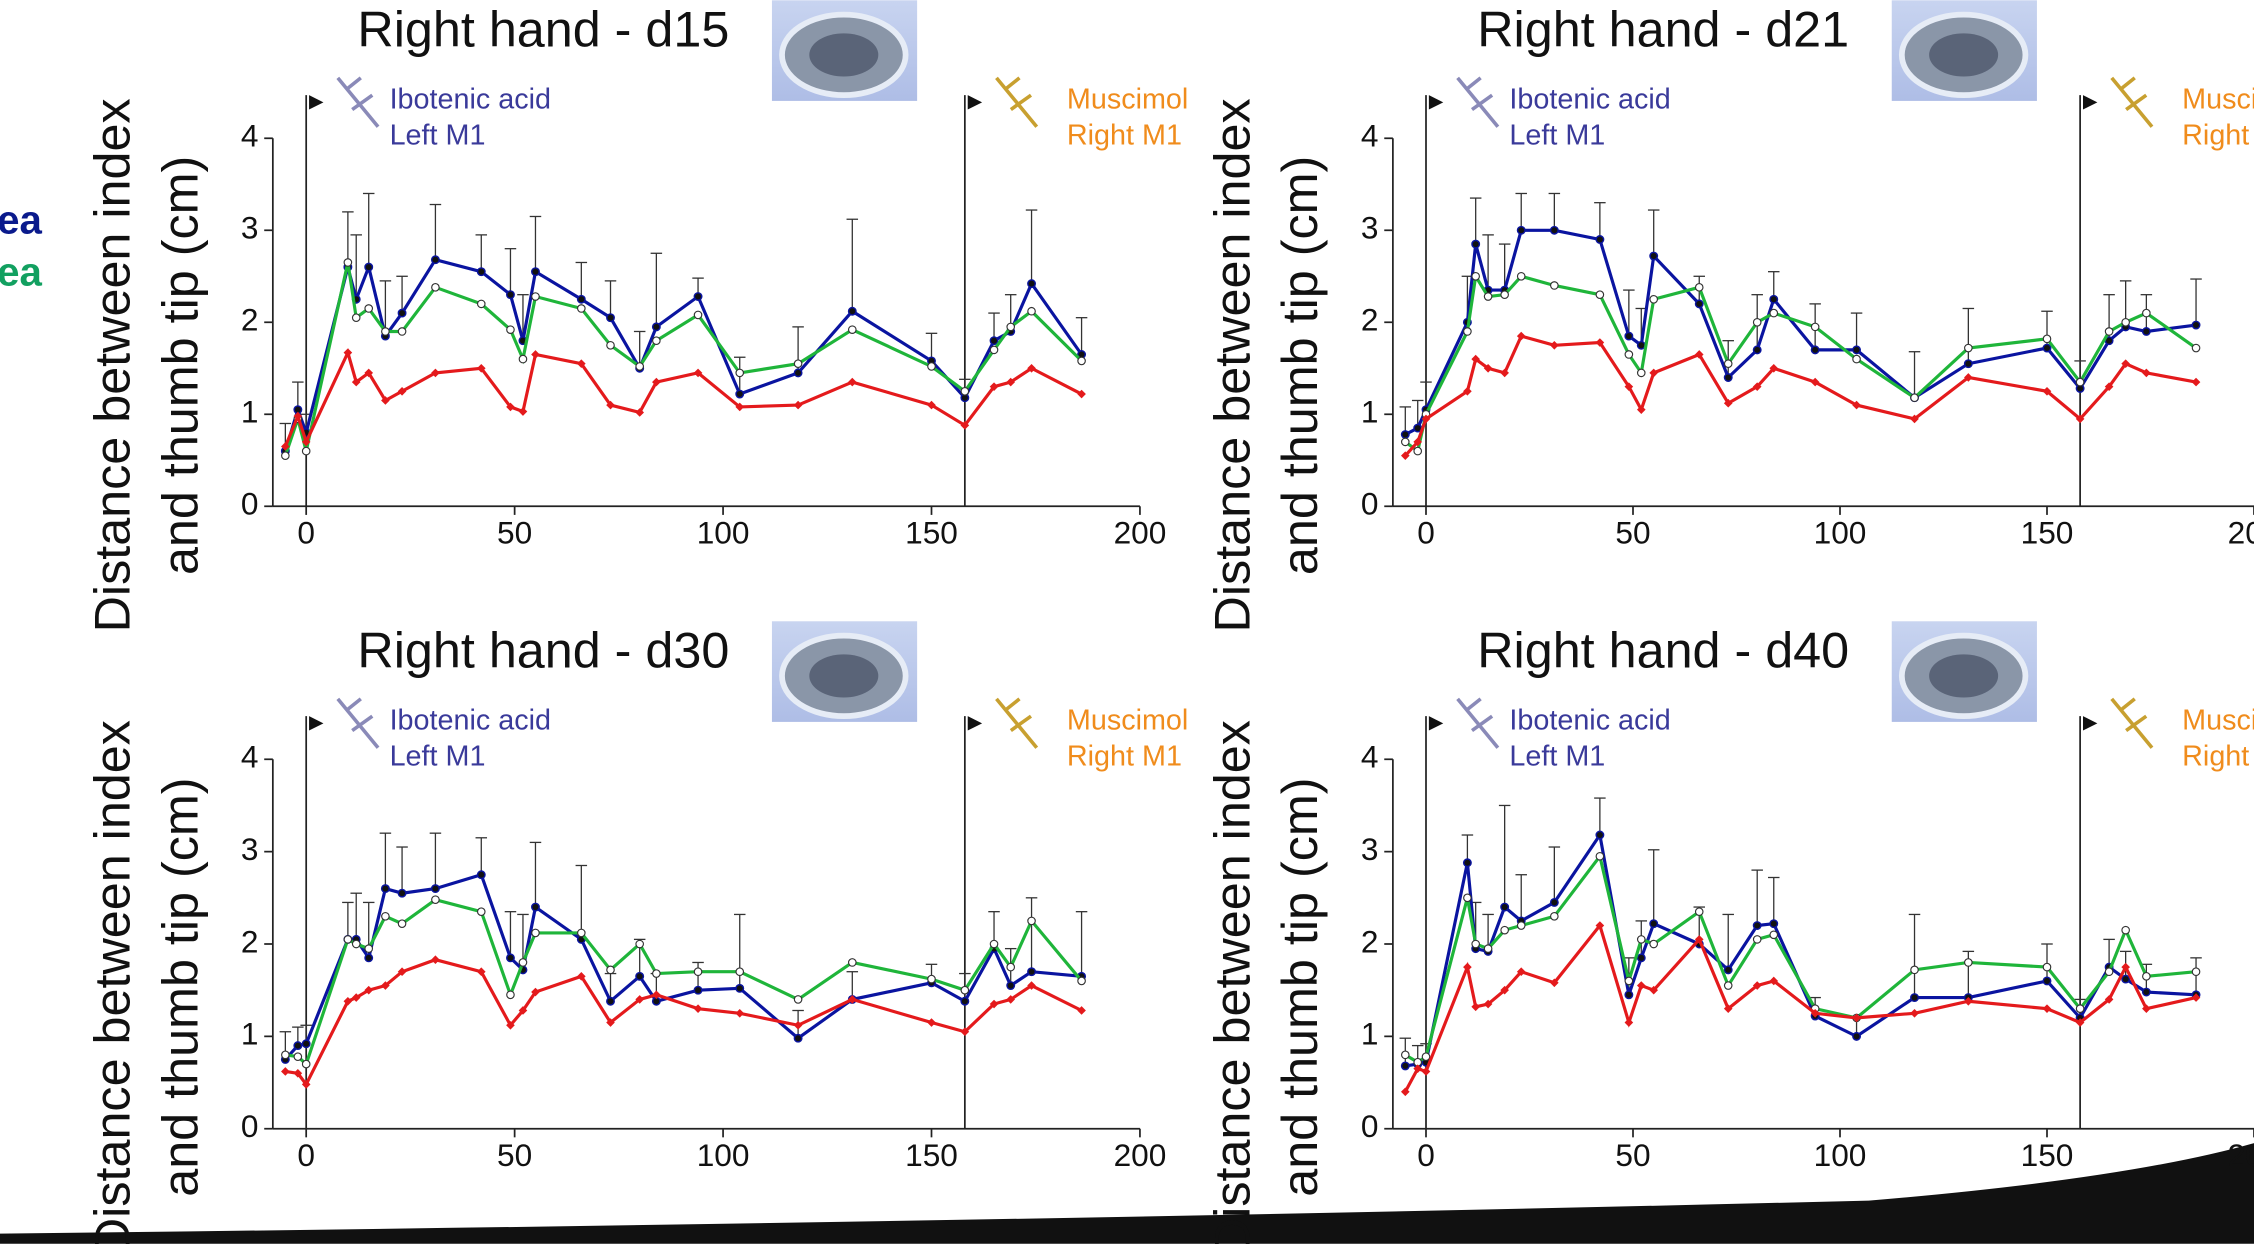  What do you see at coordinates (1127, 100) in the screenshot?
I see `annotation: Muscimol` at bounding box center [1127, 100].